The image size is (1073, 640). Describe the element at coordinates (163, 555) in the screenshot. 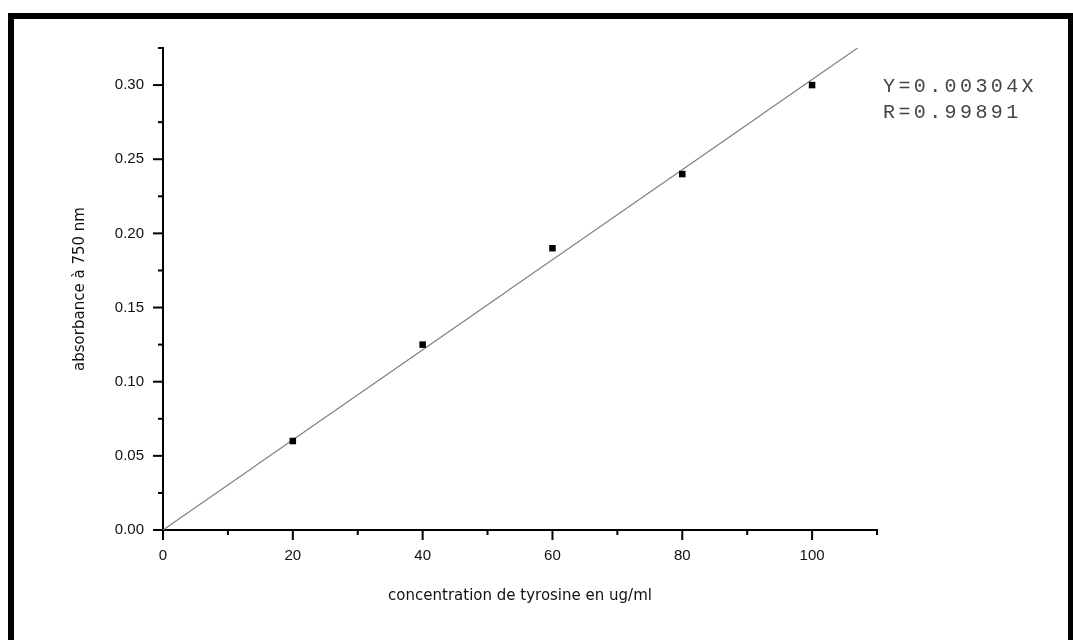

I see `x-tick-label: 0` at that location.